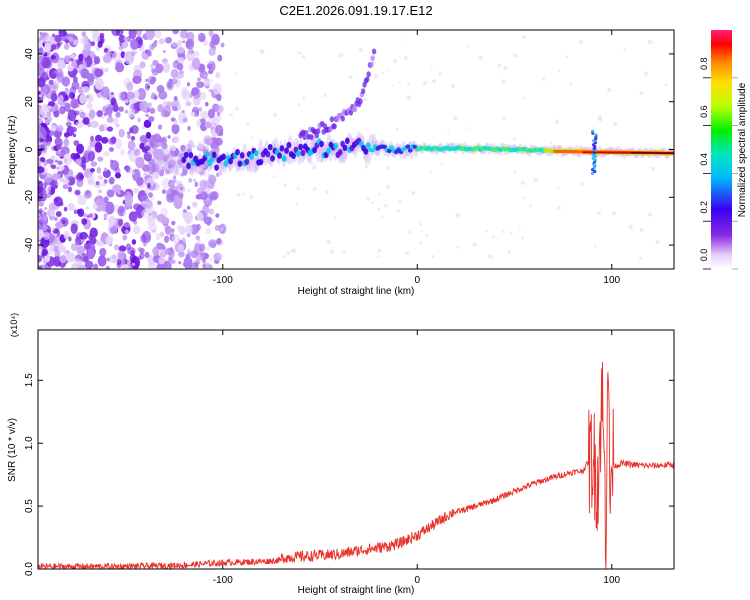 This screenshot has width=750, height=600. What do you see at coordinates (742, 149) in the screenshot?
I see `colorbar-label: Normalized spectral amplitude` at bounding box center [742, 149].